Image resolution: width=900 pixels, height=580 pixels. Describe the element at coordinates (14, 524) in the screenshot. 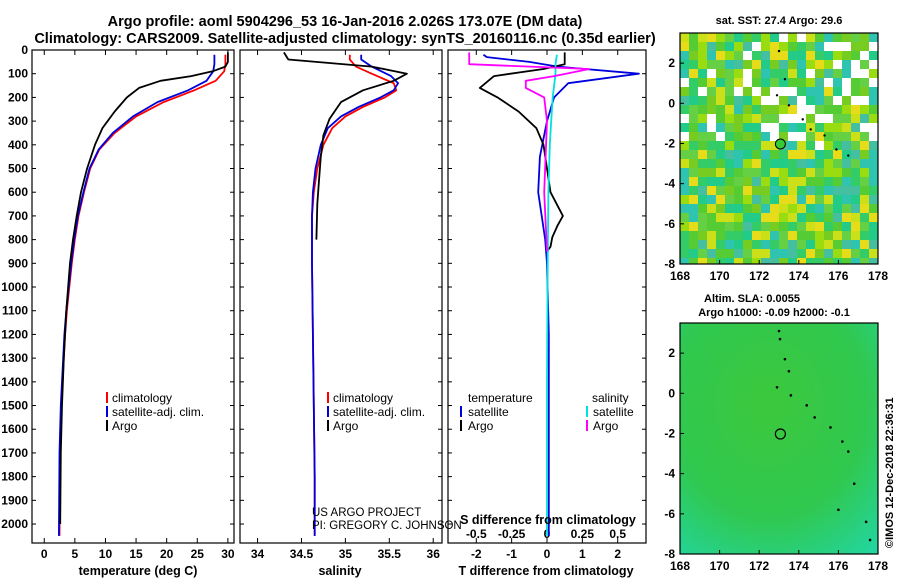

I see `depth-tick-label: 2000` at that location.